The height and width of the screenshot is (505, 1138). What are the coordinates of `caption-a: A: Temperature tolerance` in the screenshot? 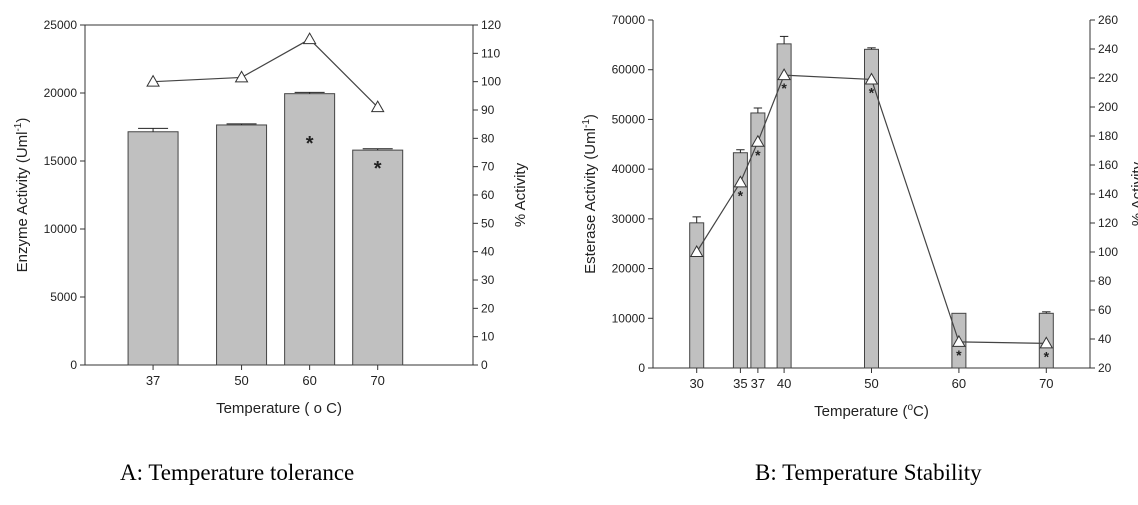 It's located at (237, 472).